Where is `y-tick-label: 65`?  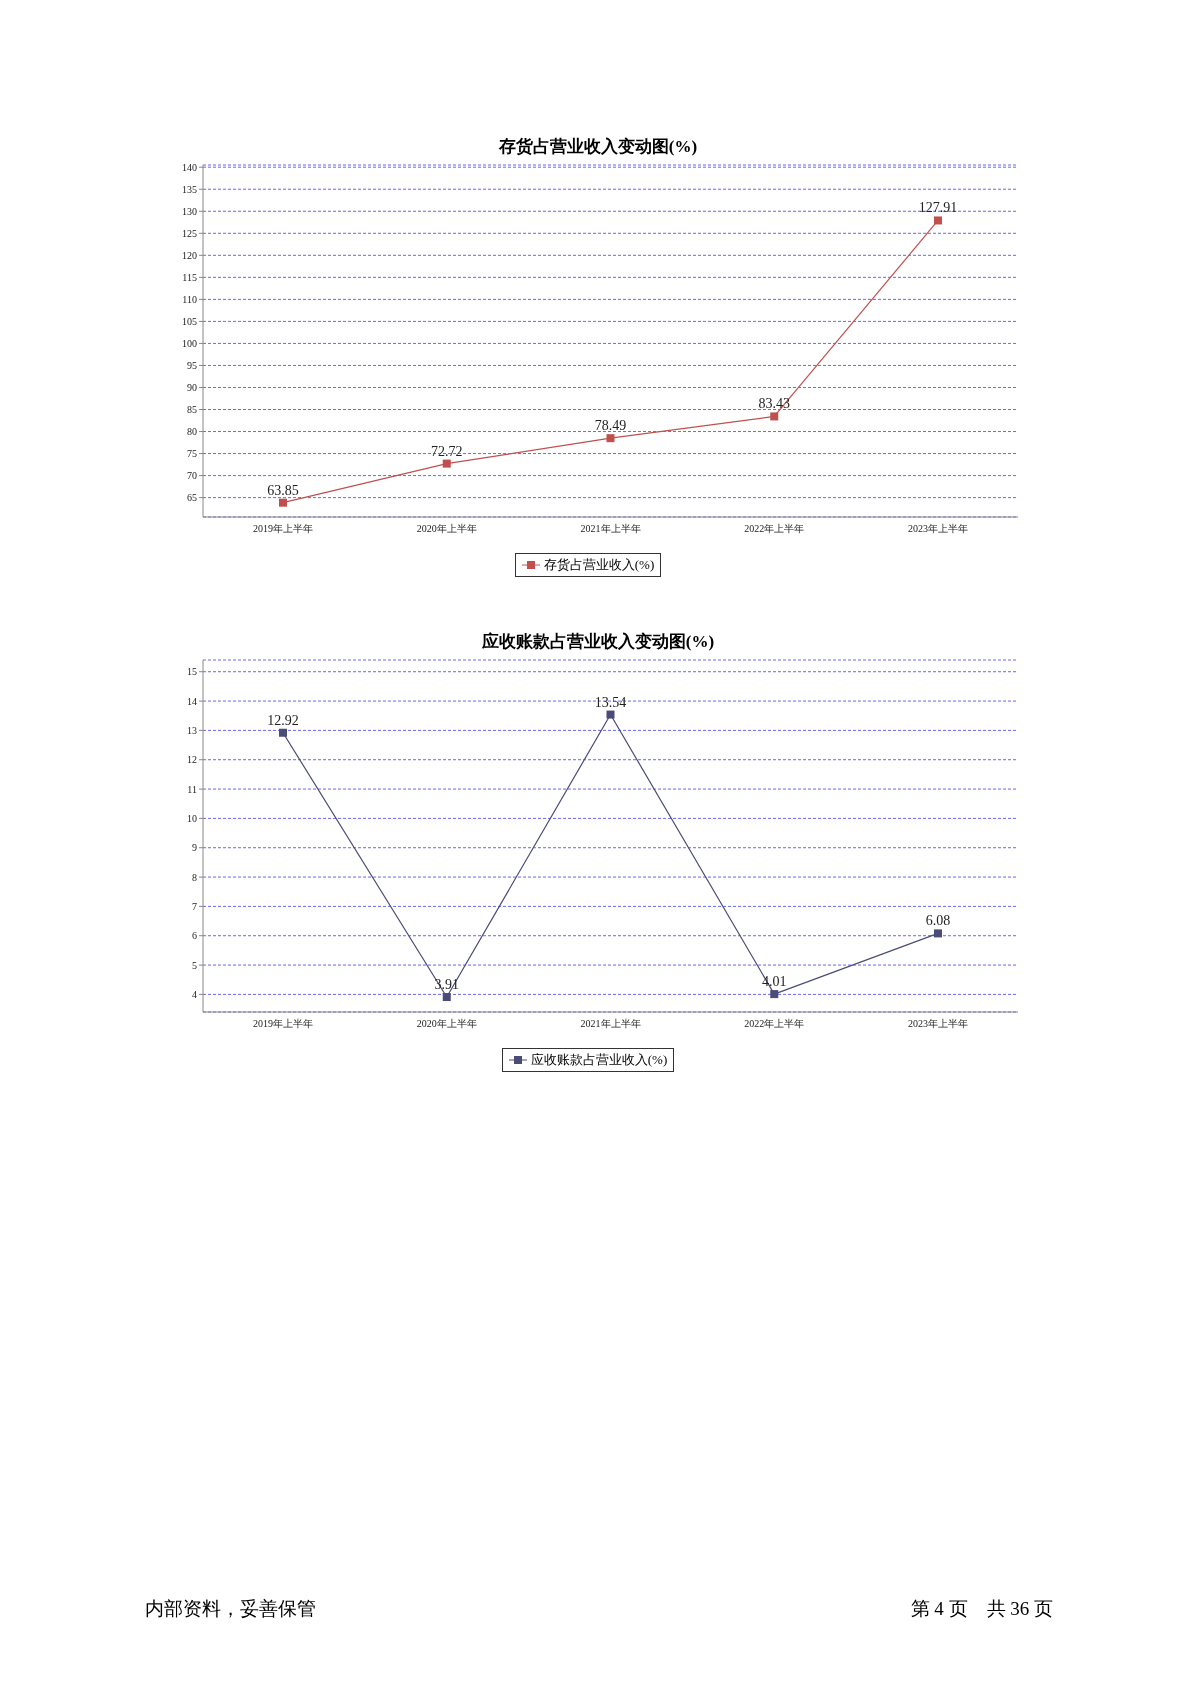
y-tick-label: 65 is located at coordinates (192, 498).